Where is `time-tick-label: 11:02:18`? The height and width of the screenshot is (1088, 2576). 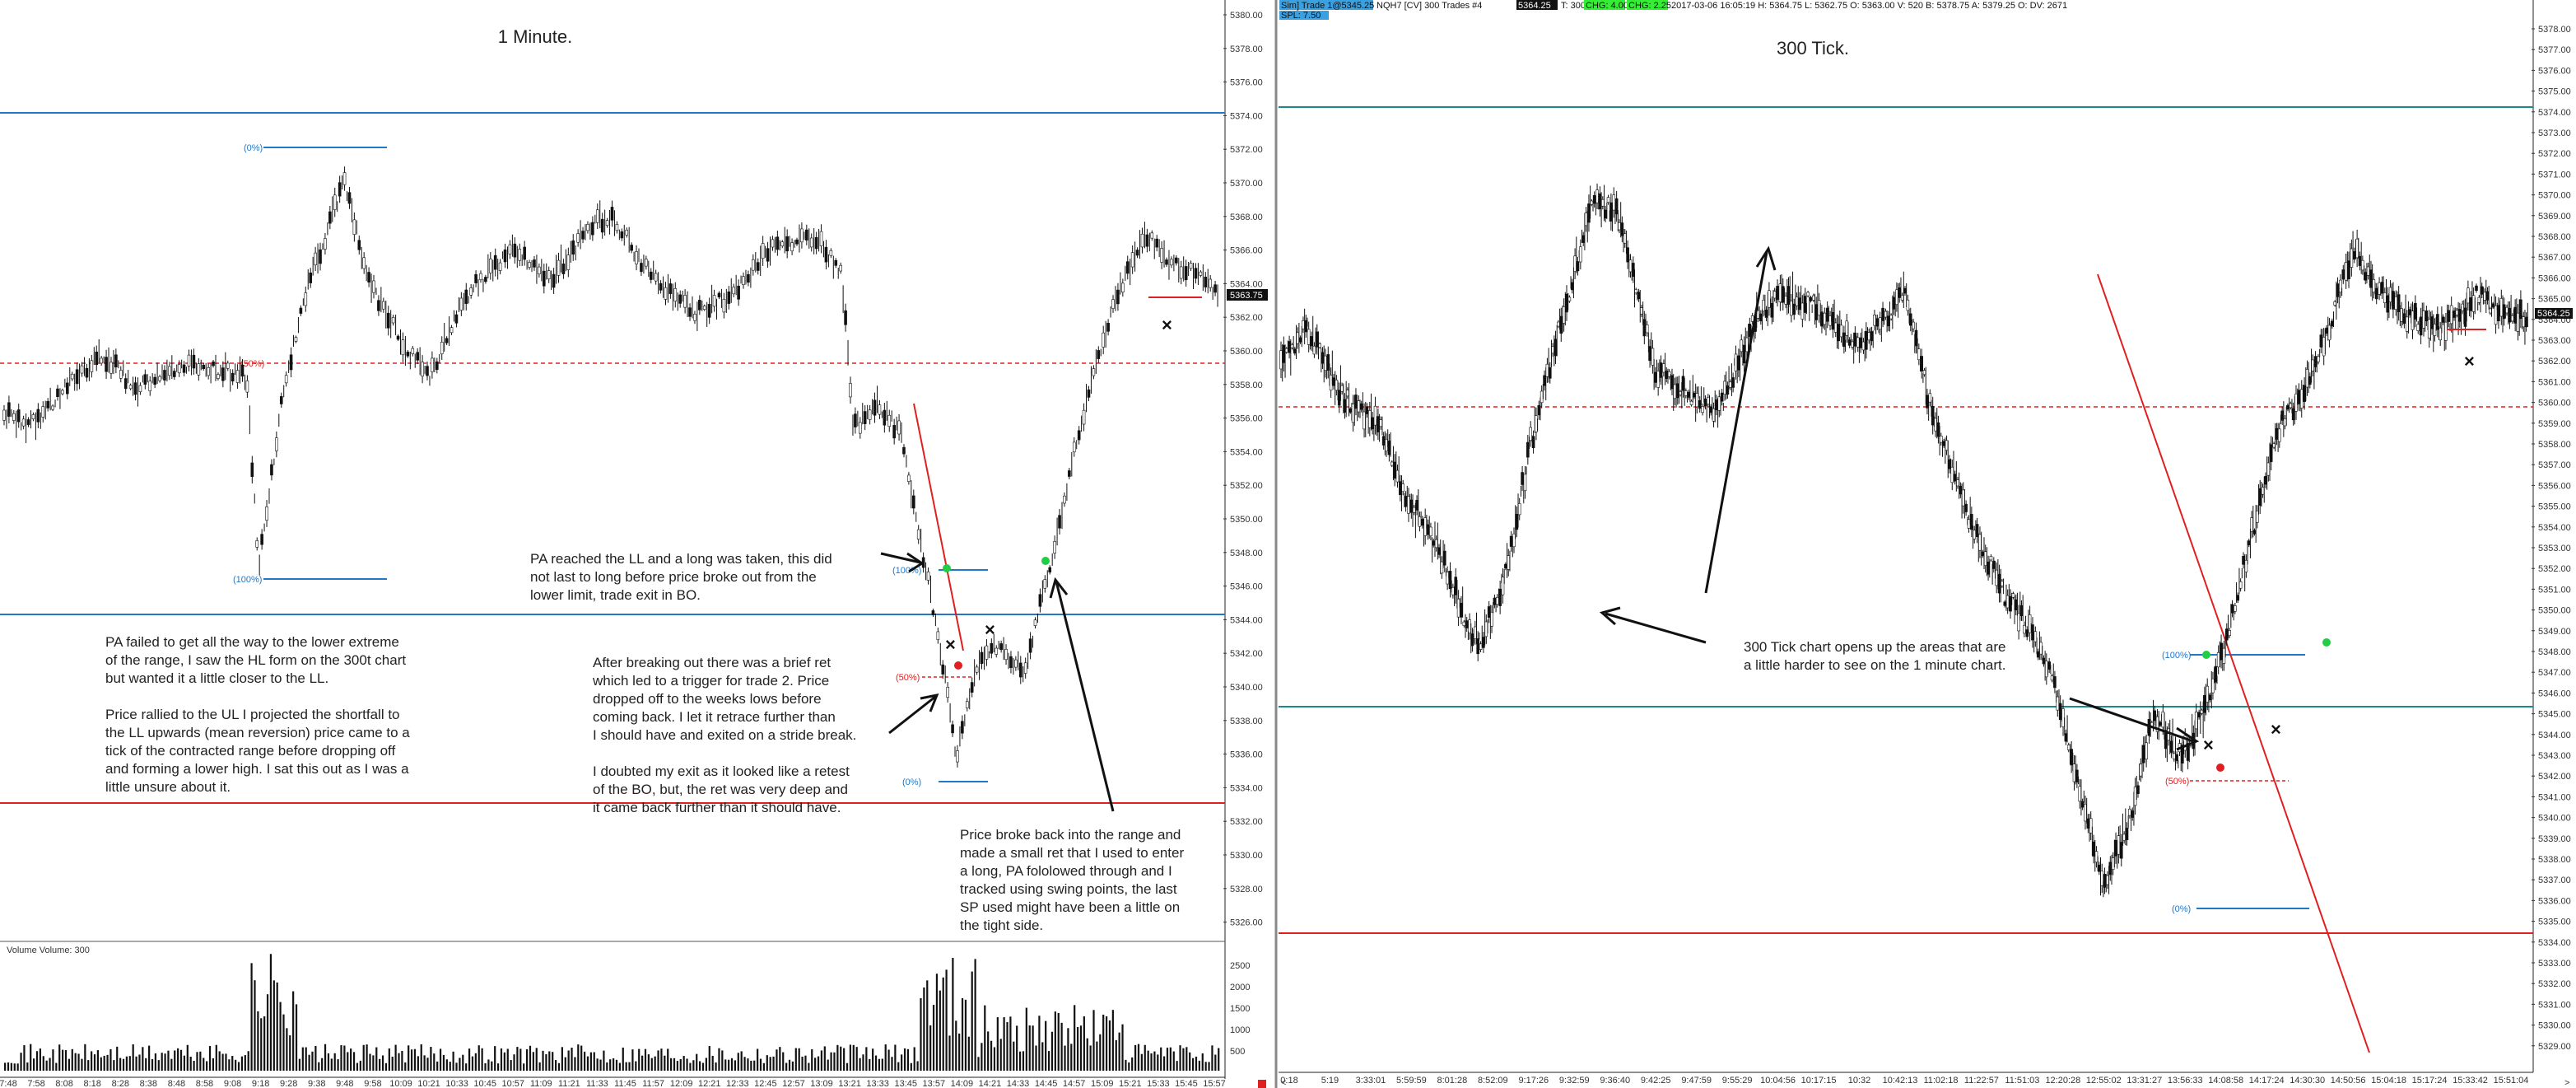 time-tick-label: 11:02:18 is located at coordinates (1940, 1081).